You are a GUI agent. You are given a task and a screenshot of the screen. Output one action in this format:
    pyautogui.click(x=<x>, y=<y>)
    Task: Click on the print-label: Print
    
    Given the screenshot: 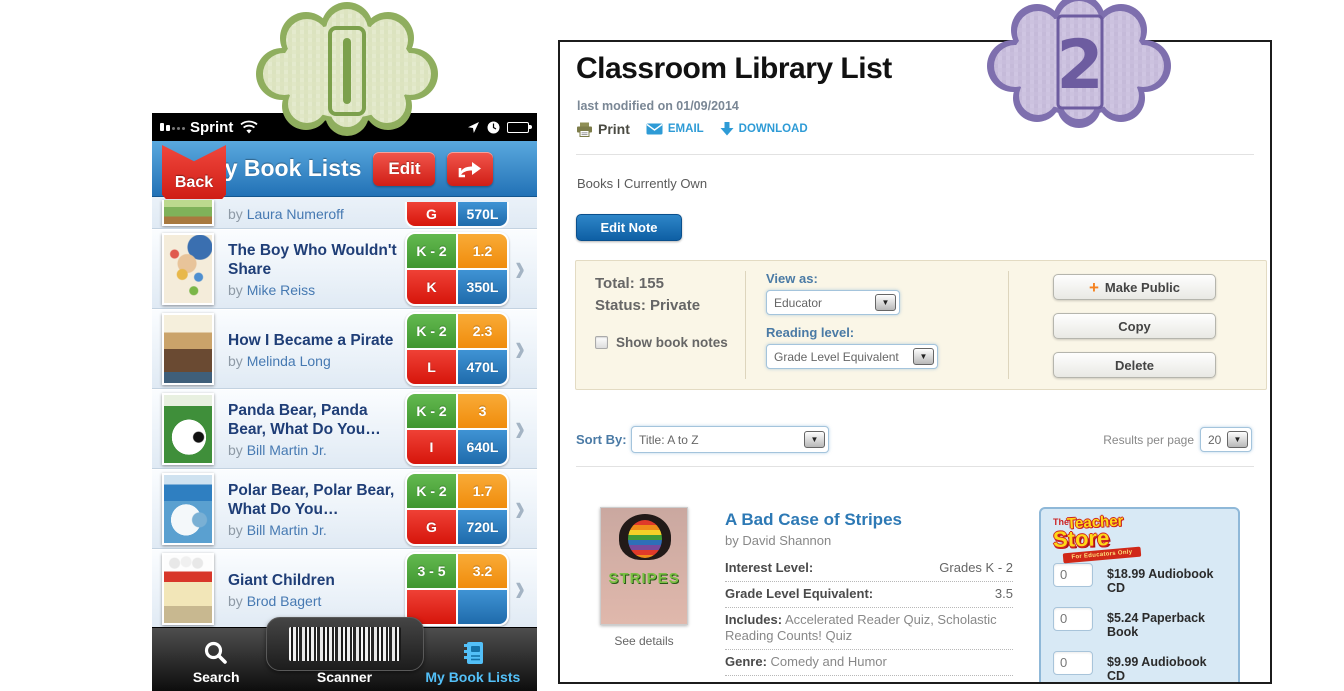 What is the action you would take?
    pyautogui.click(x=614, y=129)
    